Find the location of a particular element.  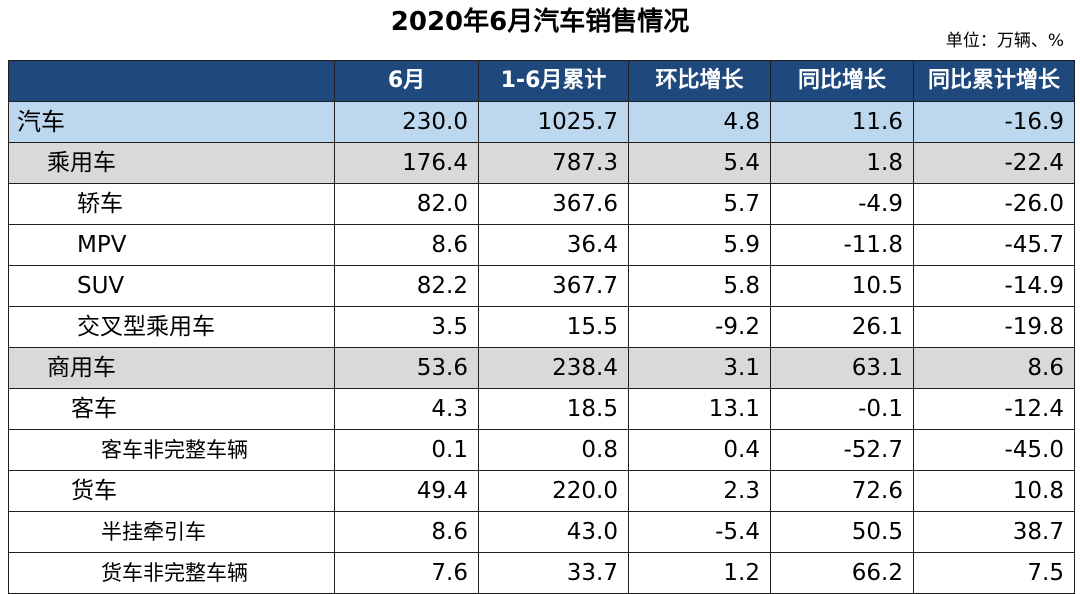

table-cell: 53.6 is located at coordinates (406, 368).